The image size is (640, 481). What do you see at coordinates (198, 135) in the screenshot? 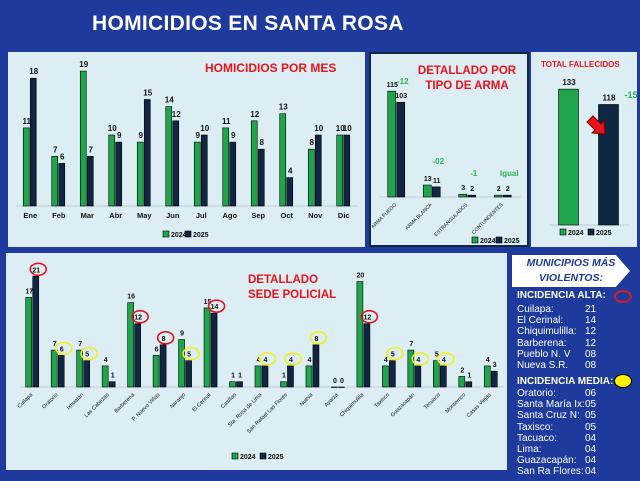
I see `data-label: 9` at bounding box center [198, 135].